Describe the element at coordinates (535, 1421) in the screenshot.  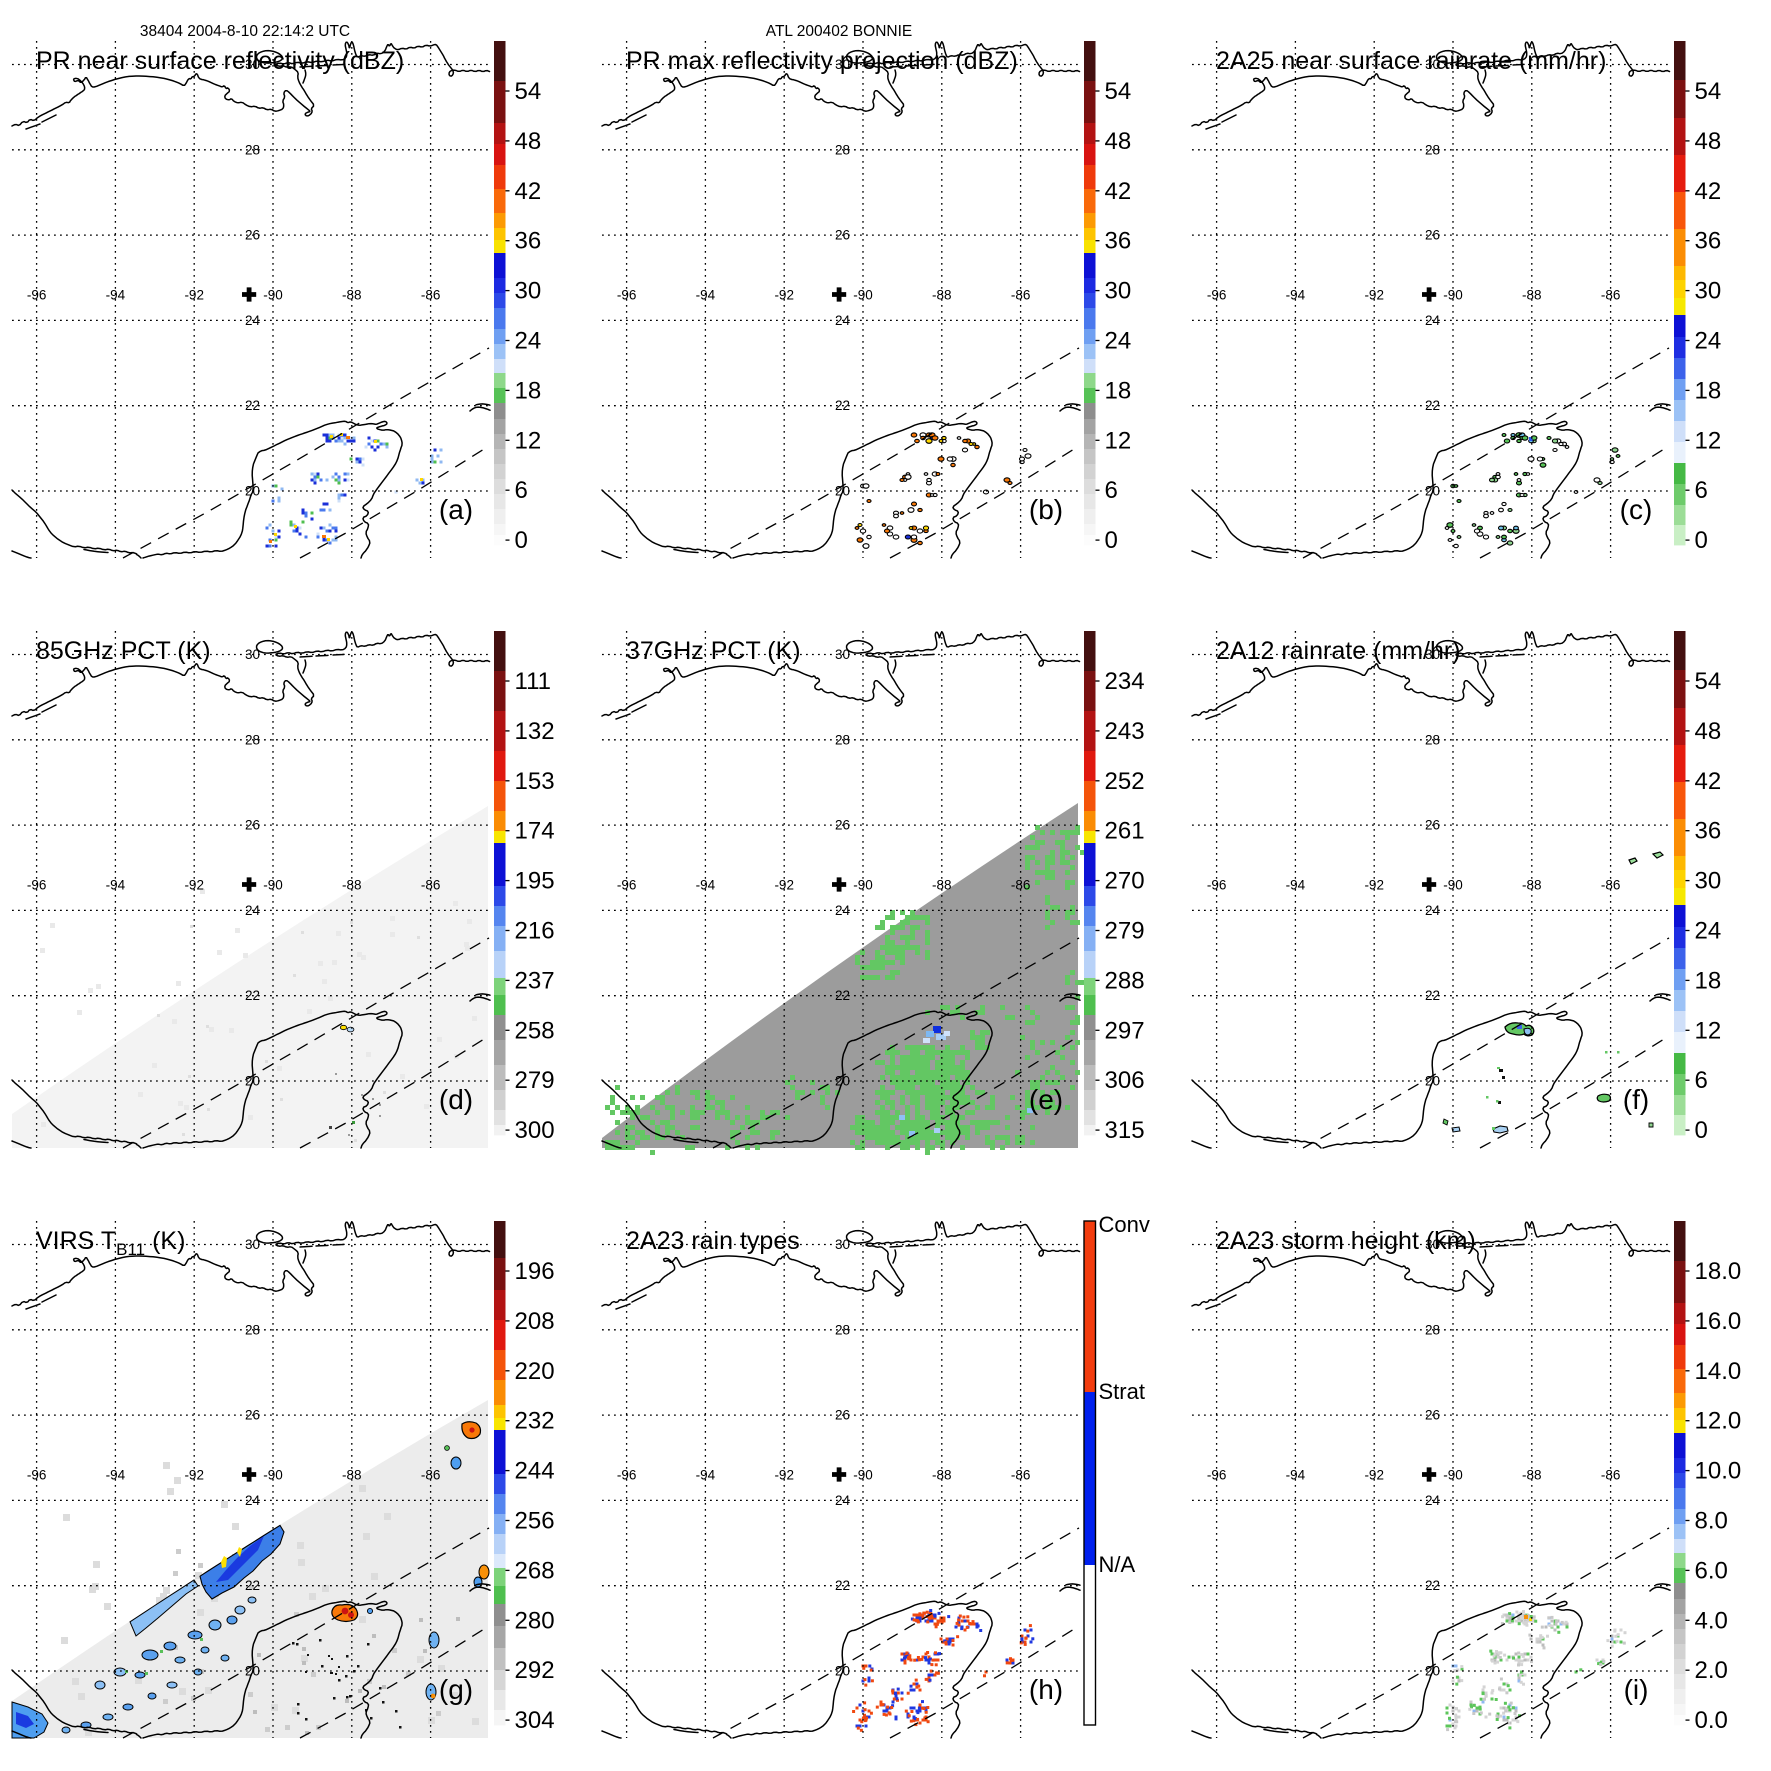
I see `svg-text: 232` at that location.